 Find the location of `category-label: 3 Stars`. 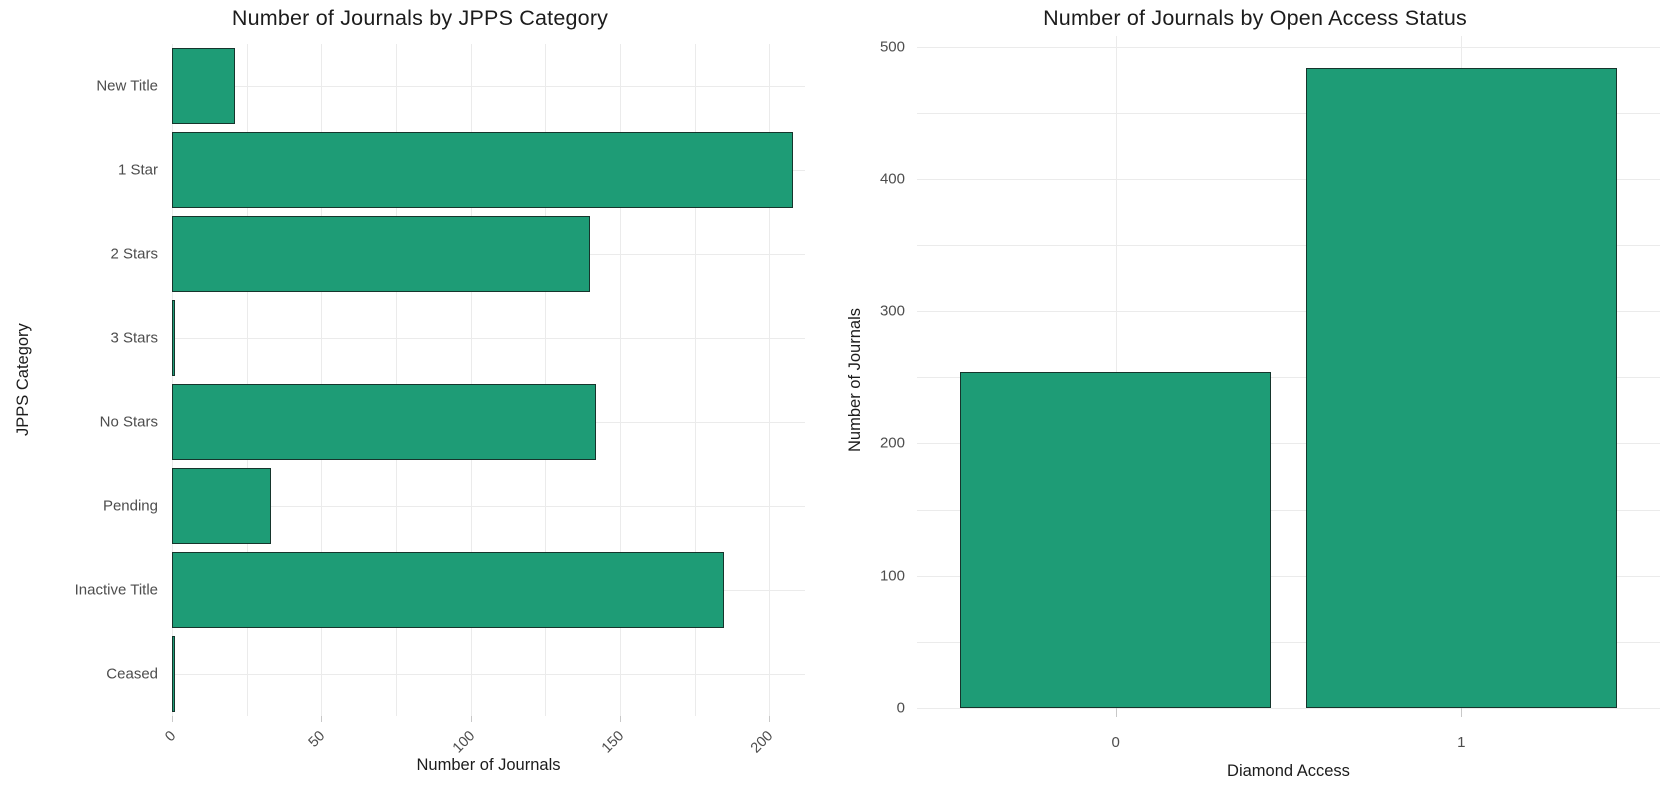

category-label: 3 Stars is located at coordinates (134, 338).